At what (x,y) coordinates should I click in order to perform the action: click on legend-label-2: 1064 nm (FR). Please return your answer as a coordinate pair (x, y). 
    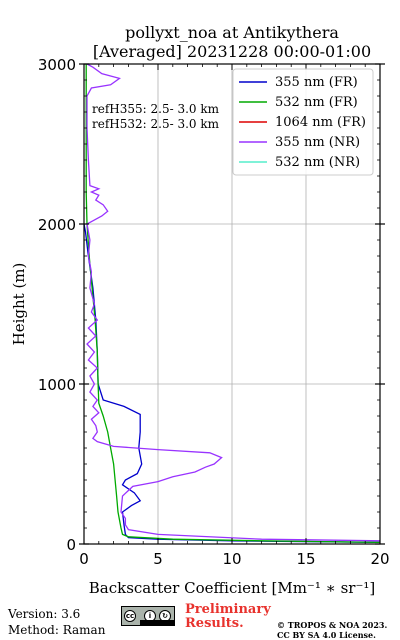
    Looking at the image, I should click on (320, 122).